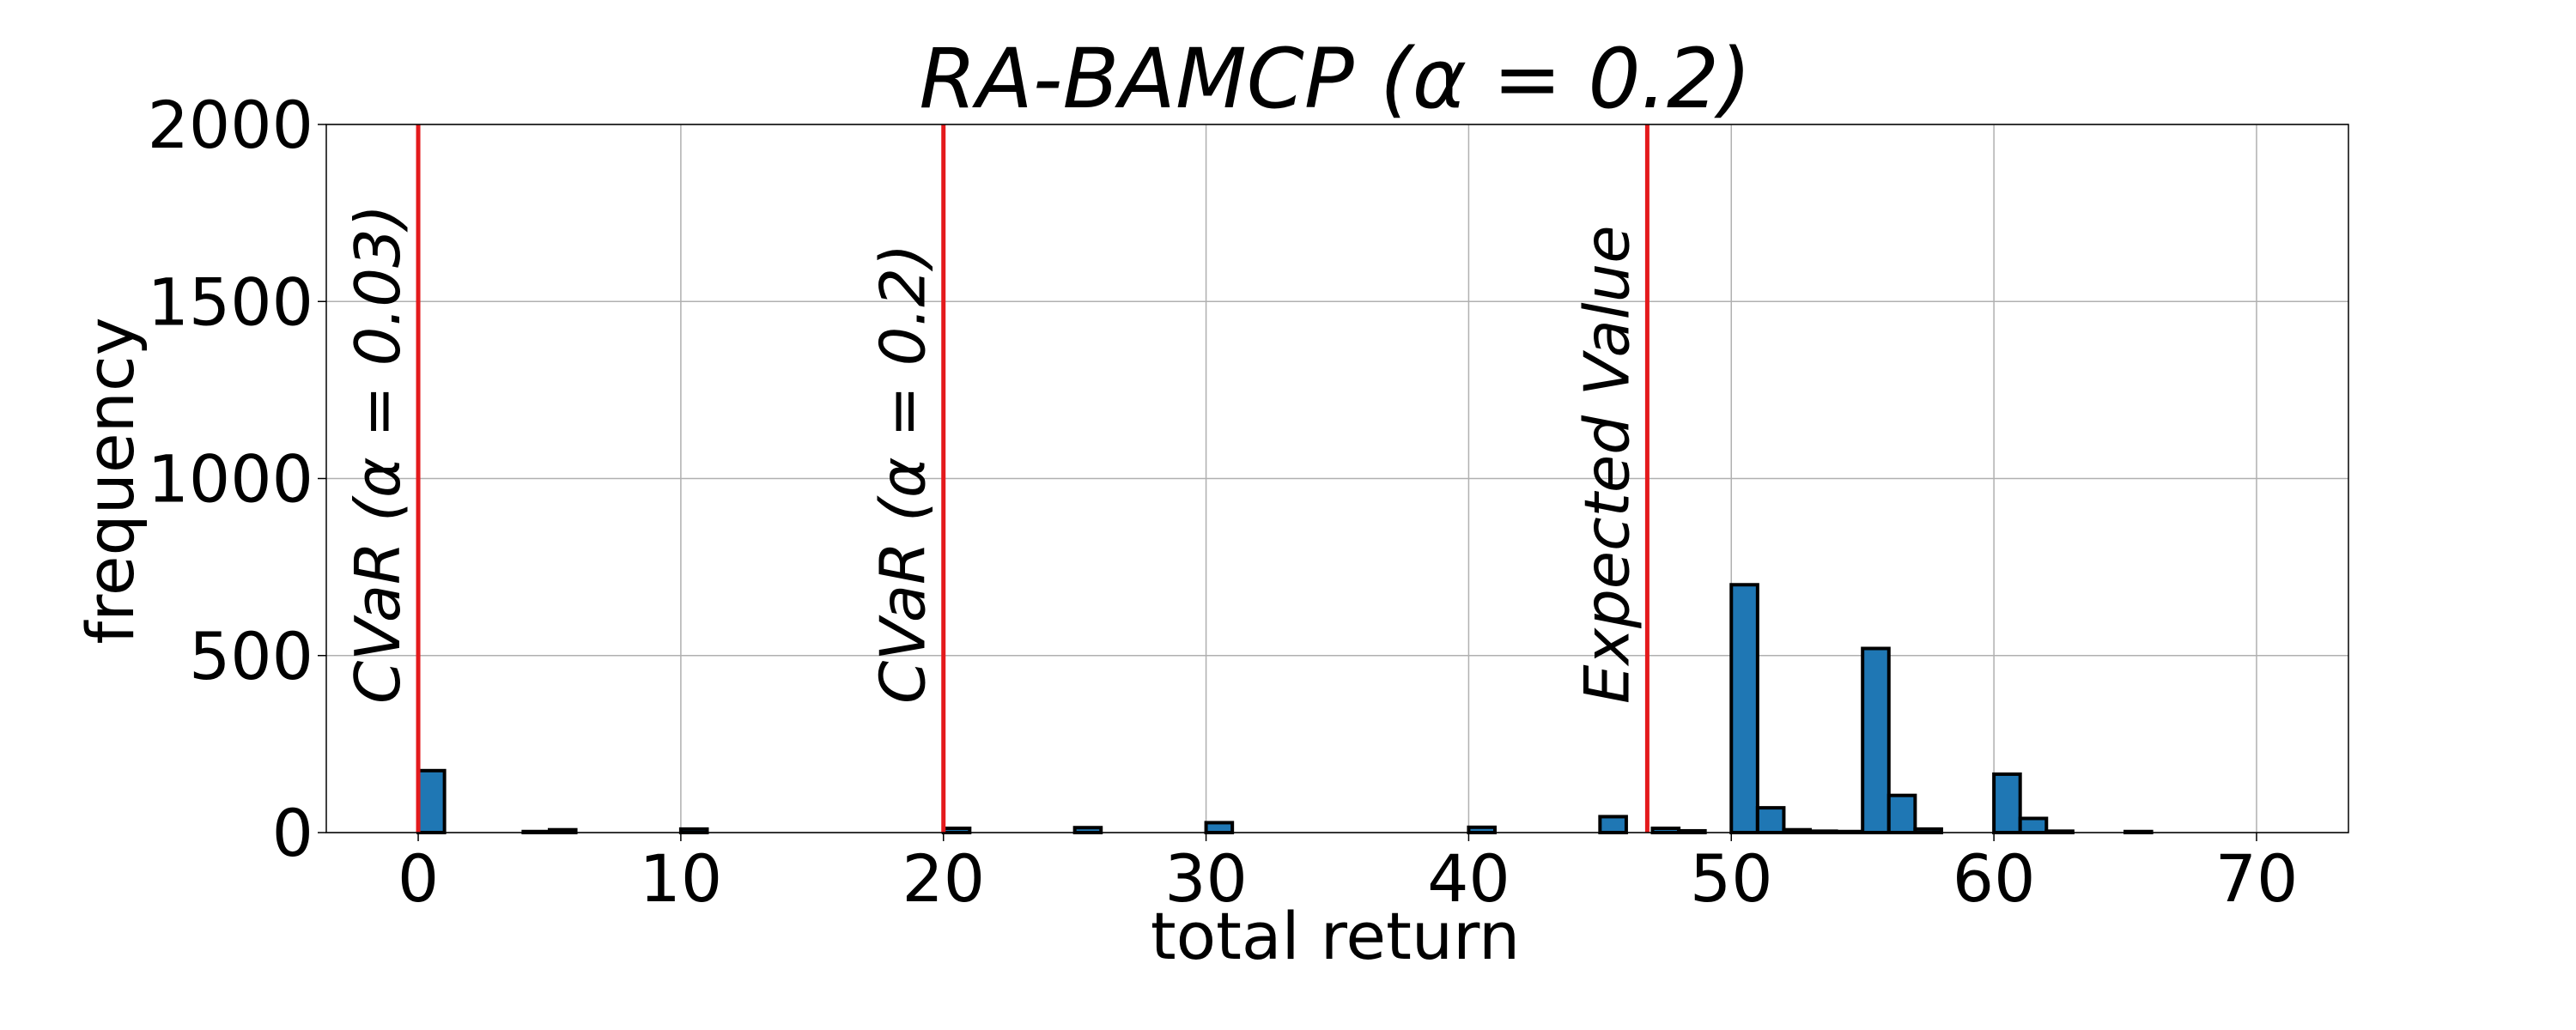 The height and width of the screenshot is (1030, 2576). I want to click on x-axis-label: total return, so click(1335, 936).